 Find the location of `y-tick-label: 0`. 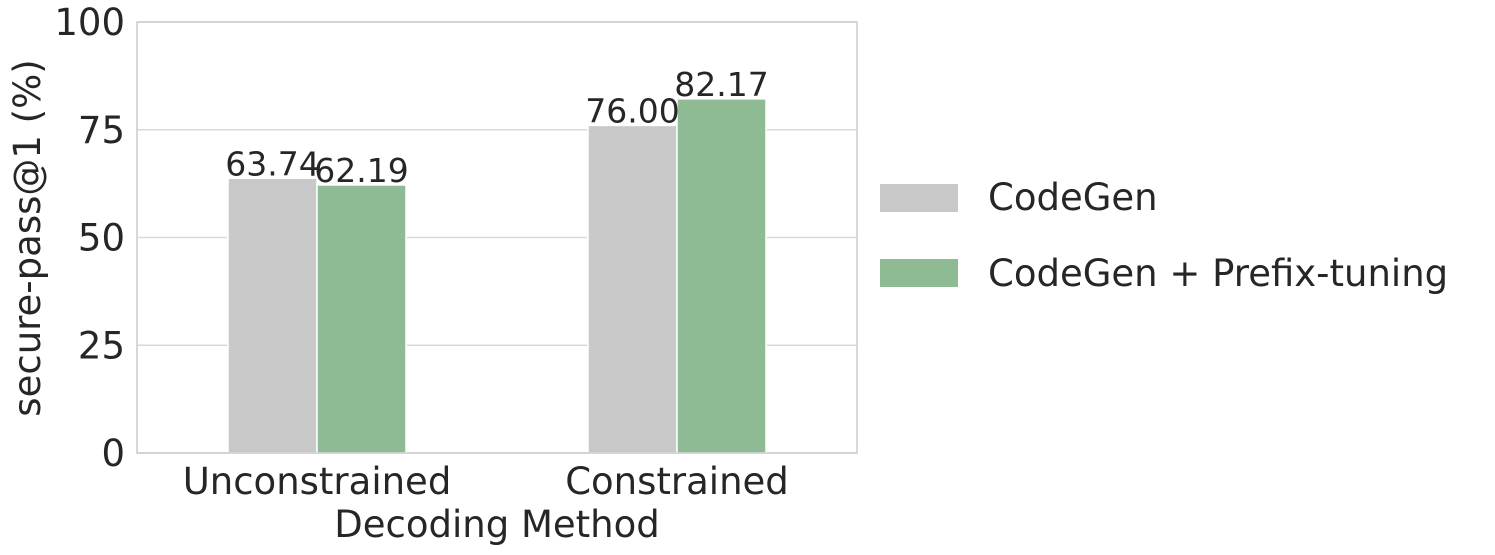

y-tick-label: 0 is located at coordinates (113, 453).